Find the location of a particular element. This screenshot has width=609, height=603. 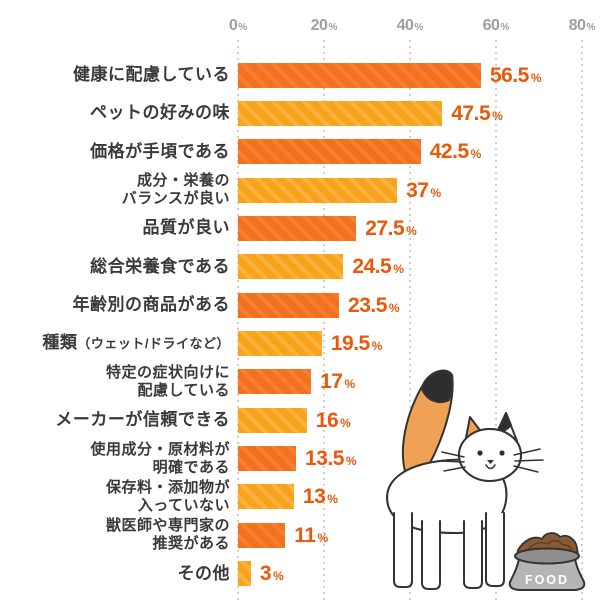

bar-row: 獣医師や専門家の 推奨がある 11% is located at coordinates (304, 534).